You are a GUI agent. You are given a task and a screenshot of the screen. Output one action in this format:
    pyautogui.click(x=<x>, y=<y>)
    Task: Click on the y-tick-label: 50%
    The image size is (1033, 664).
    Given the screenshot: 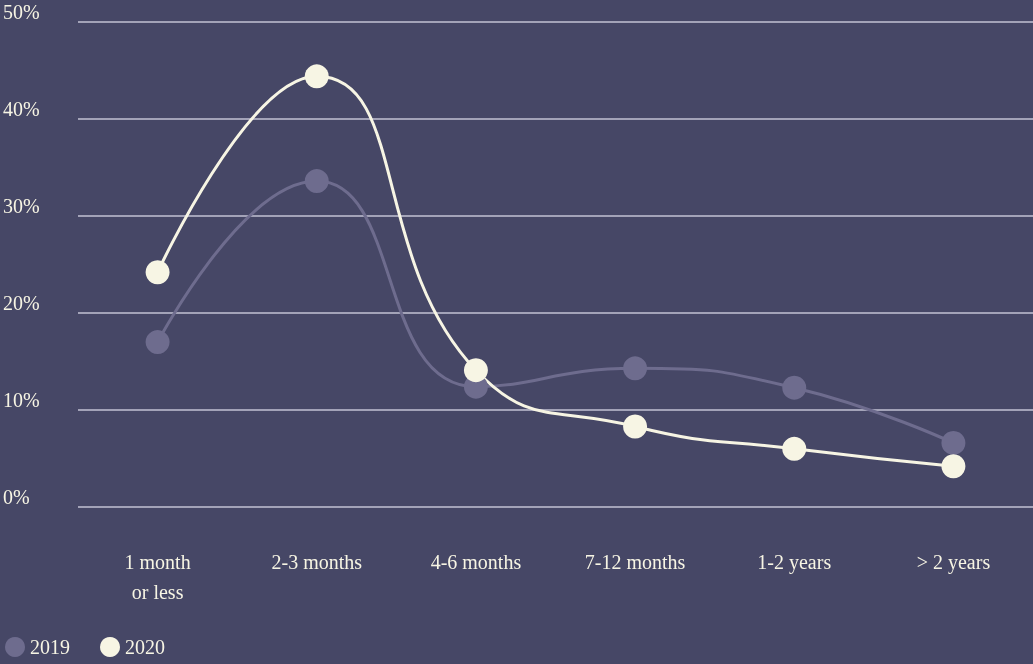 What is the action you would take?
    pyautogui.click(x=21, y=12)
    